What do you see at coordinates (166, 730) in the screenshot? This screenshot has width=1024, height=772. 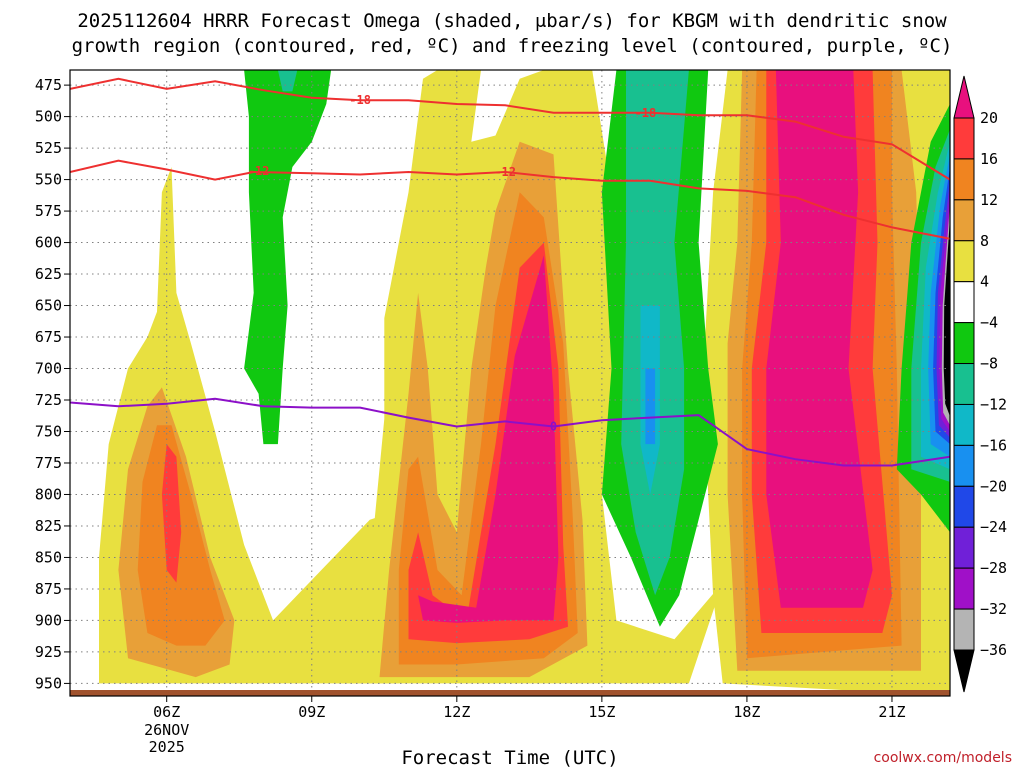 I see `x-tick-date-label: 26NOV` at bounding box center [166, 730].